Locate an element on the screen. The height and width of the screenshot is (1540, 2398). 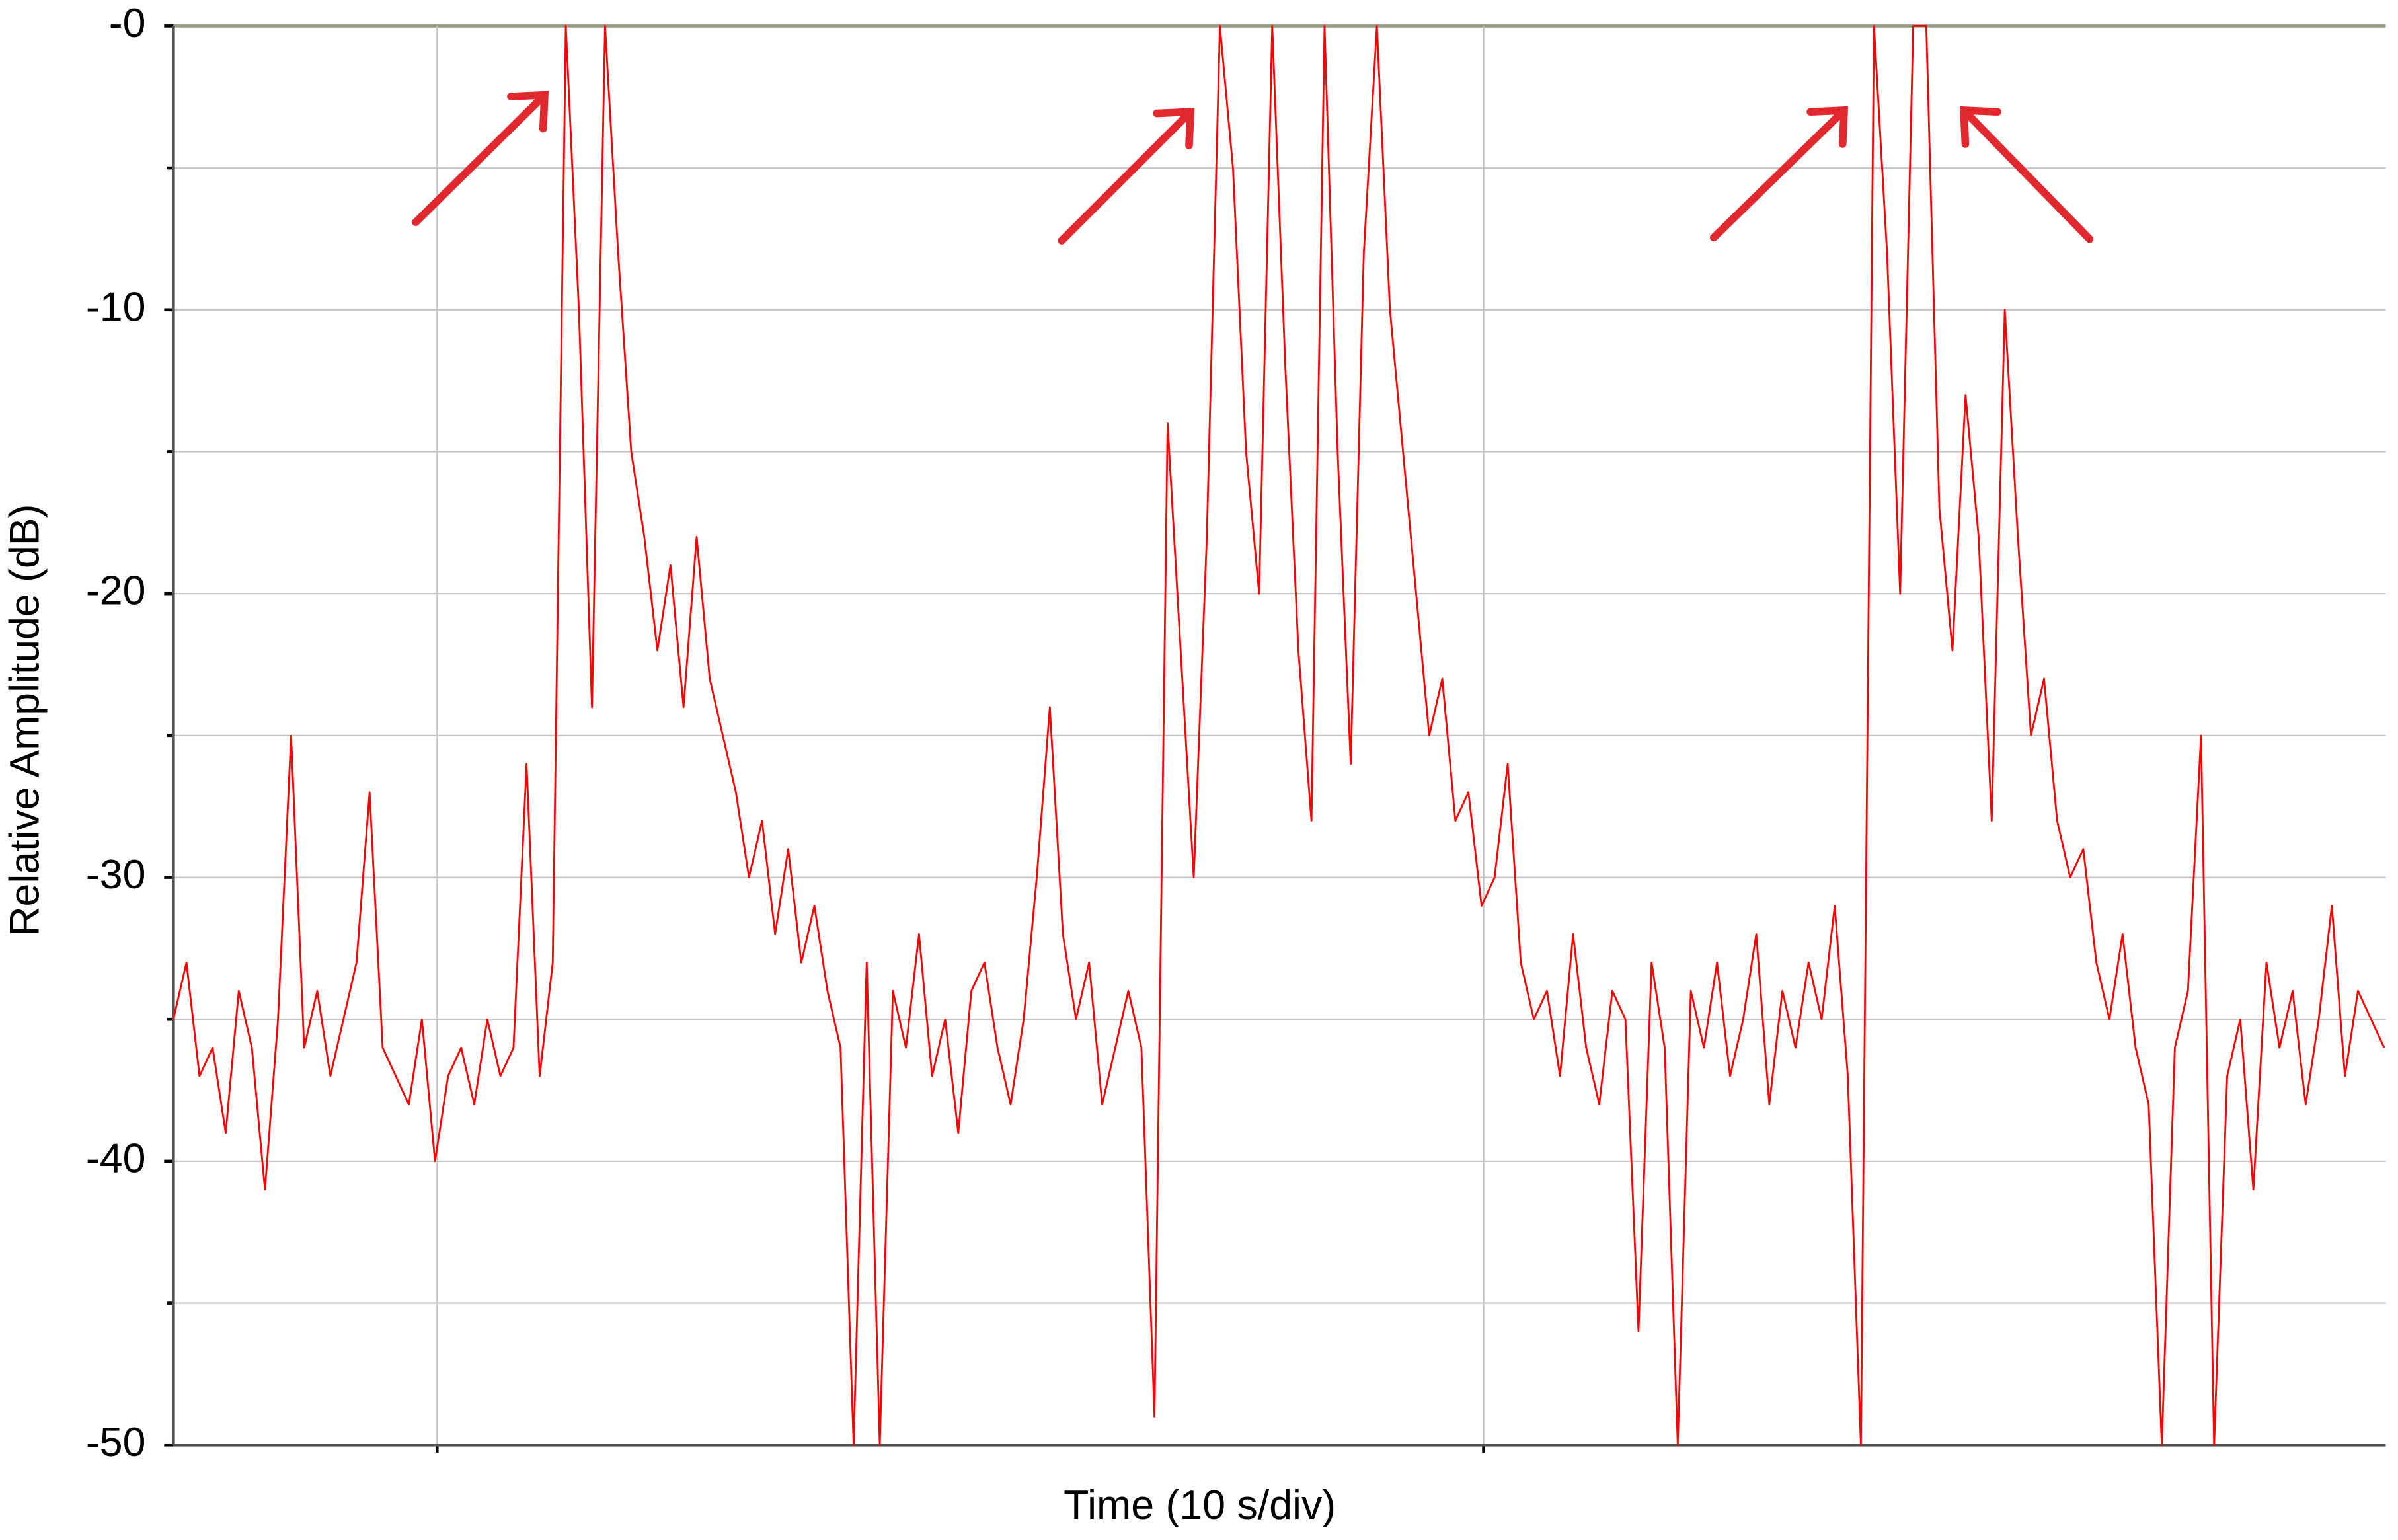
y-tick-label: -10 is located at coordinates (116, 307).